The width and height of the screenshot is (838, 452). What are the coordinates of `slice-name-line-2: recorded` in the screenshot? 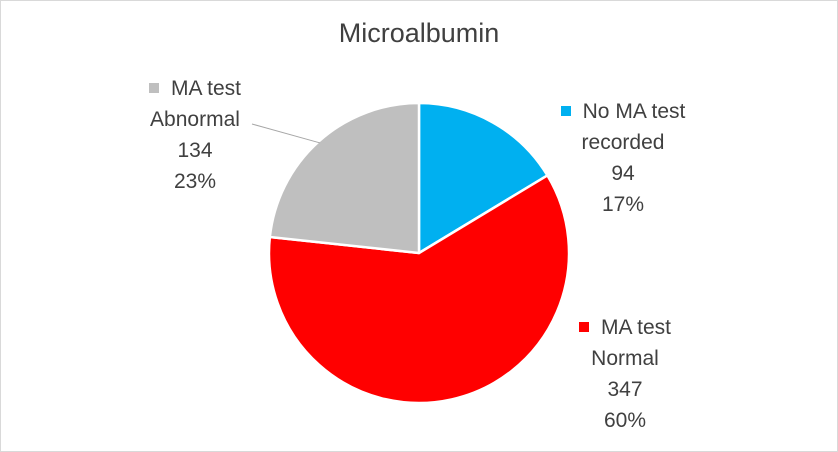 It's located at (623, 142).